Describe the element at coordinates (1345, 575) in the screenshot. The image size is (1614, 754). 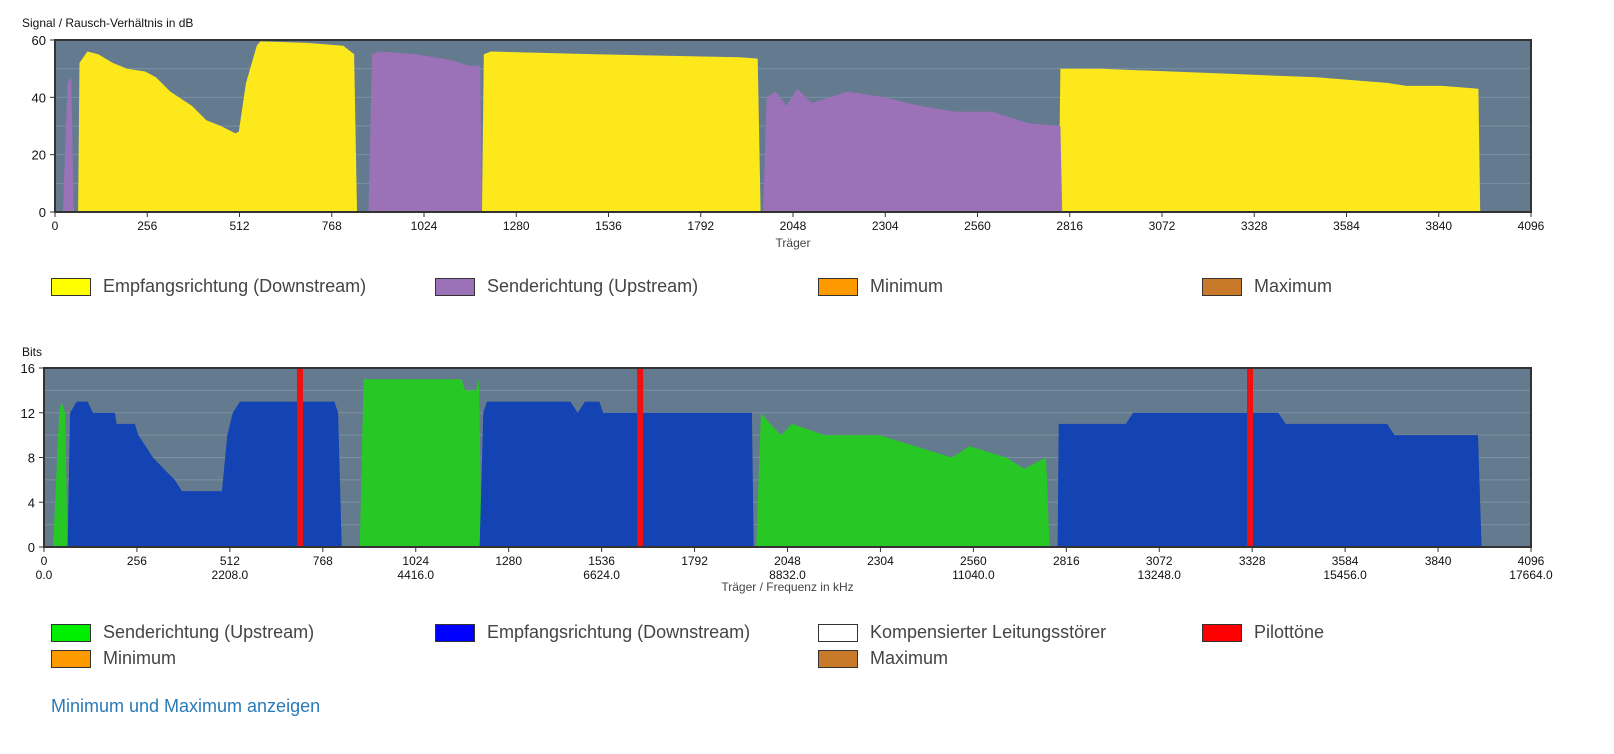
I see `freq-tick-label: 15456.0` at that location.